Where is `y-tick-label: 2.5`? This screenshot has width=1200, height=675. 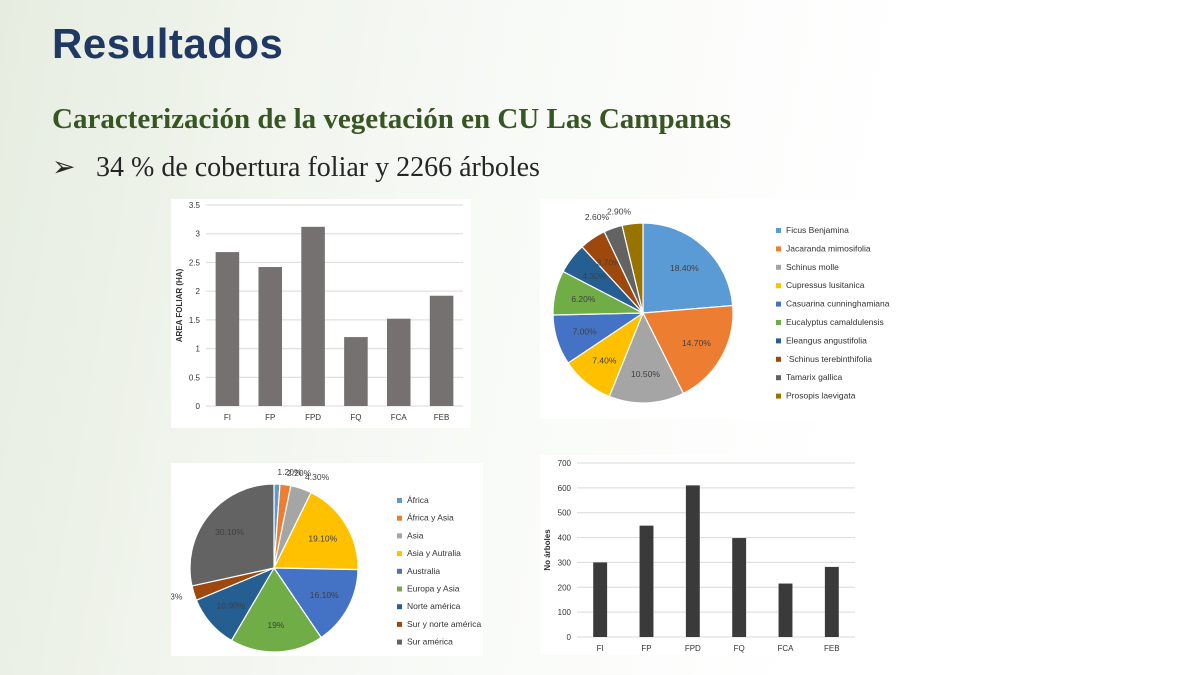
y-tick-label: 2.5 is located at coordinates (195, 262).